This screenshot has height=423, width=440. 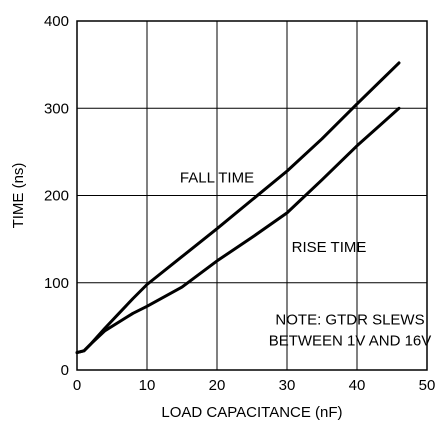 I want to click on annotation-1: RISE TIME, so click(x=329, y=247).